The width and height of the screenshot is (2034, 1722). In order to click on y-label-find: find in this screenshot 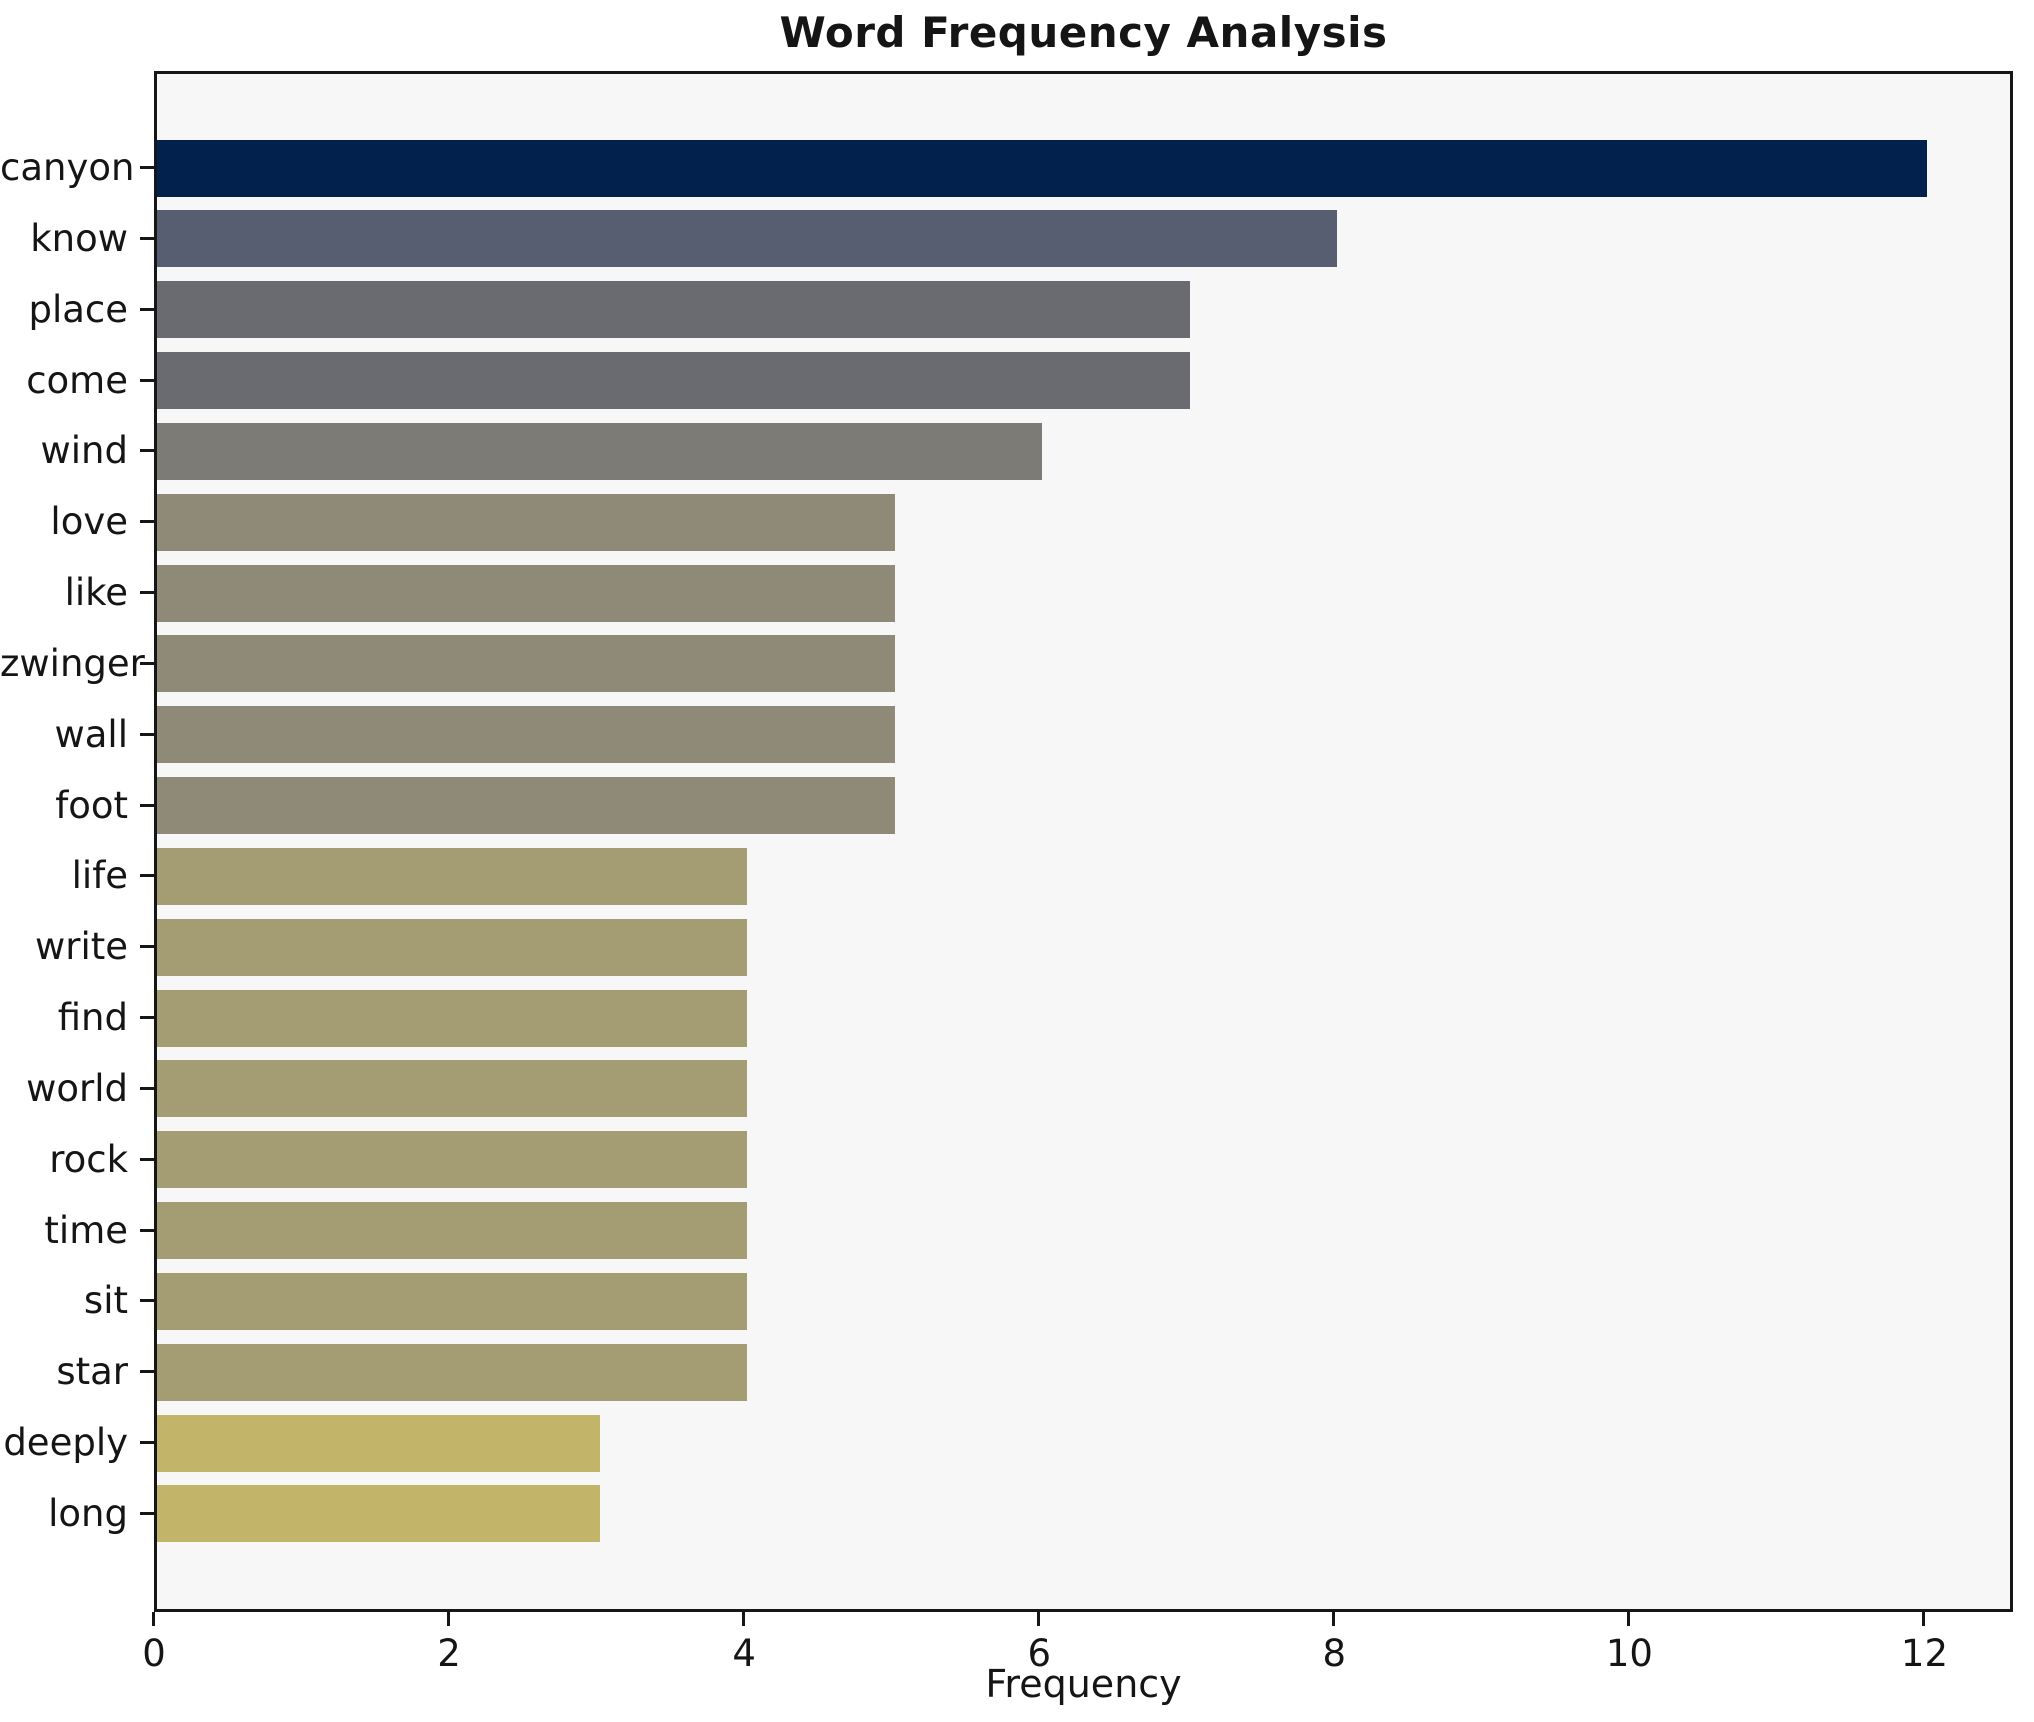, I will do `click(92, 1018)`.